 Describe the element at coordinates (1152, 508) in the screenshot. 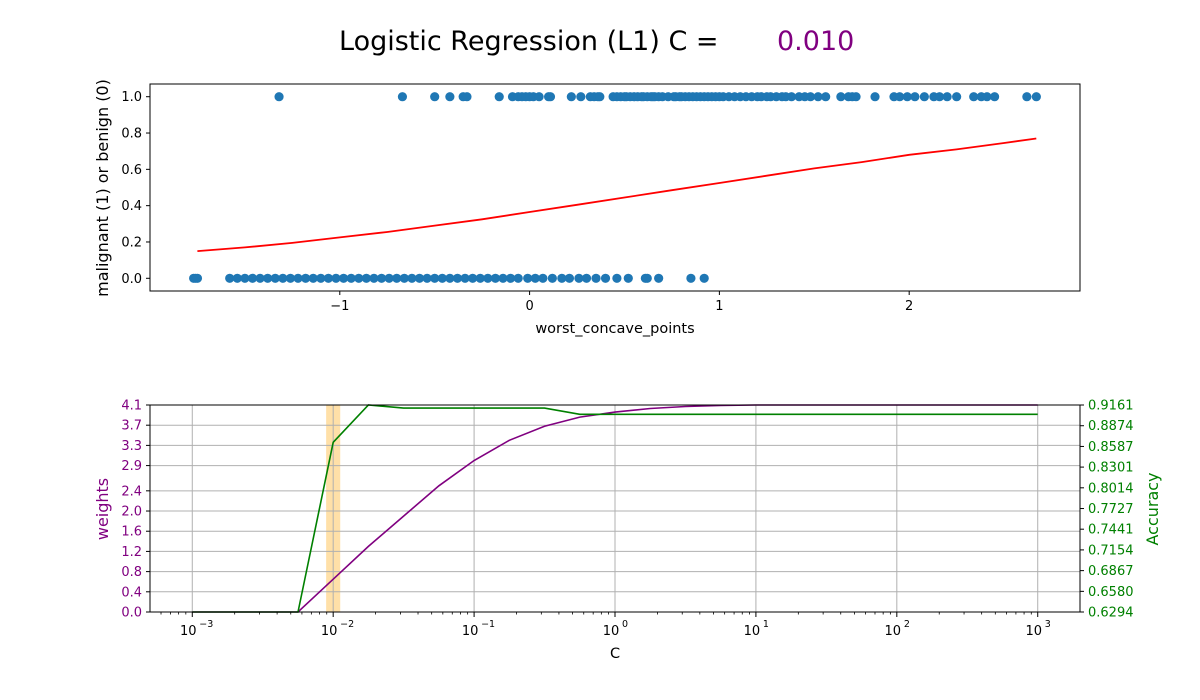

I see `accuracy-y-label: Accuracy` at that location.